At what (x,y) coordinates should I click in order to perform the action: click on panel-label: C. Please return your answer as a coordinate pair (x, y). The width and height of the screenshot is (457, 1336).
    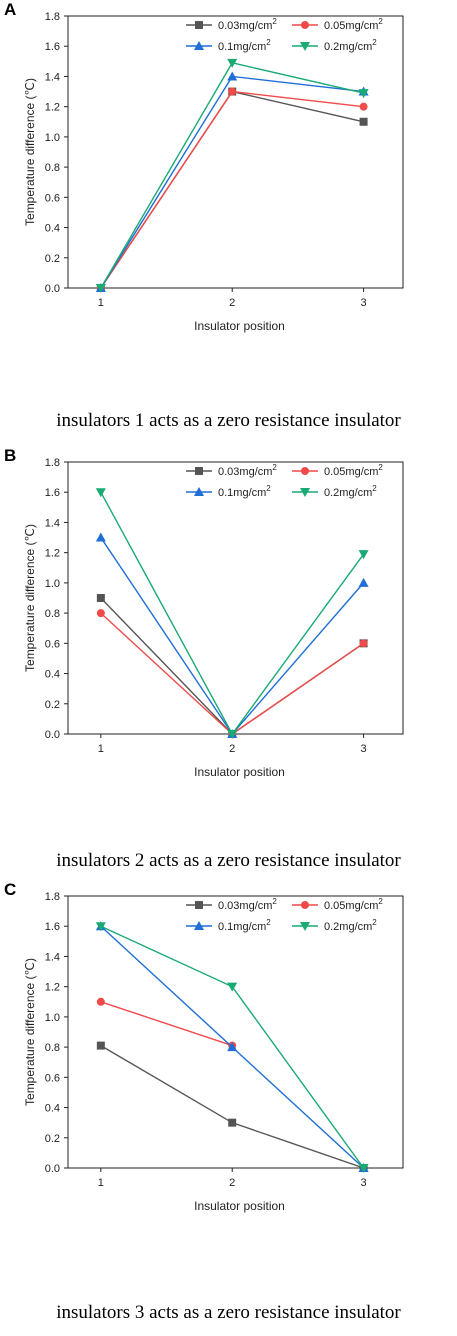
    Looking at the image, I should click on (10, 889).